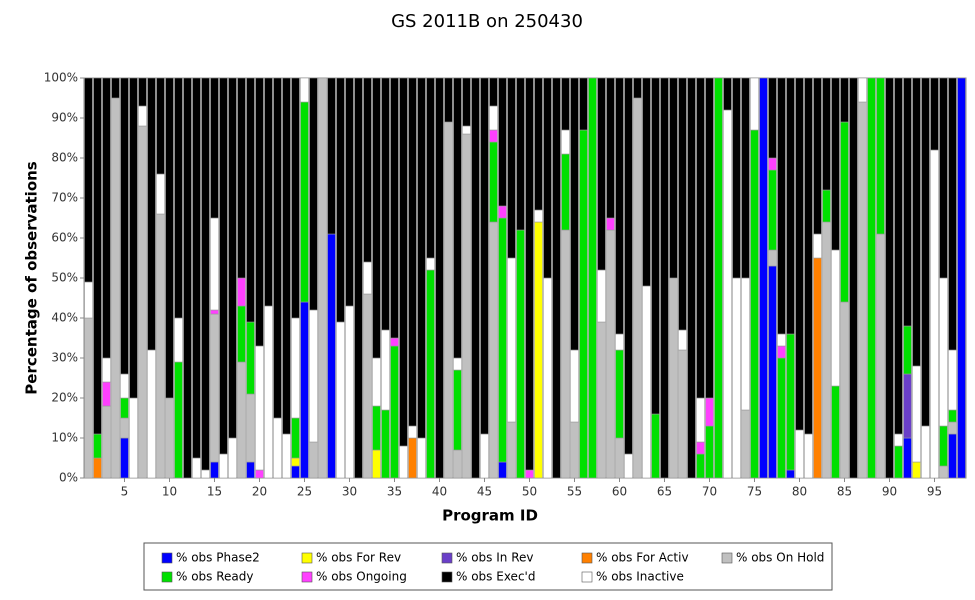  Describe the element at coordinates (799, 492) in the screenshot. I see `x-tick-label: 80` at that location.